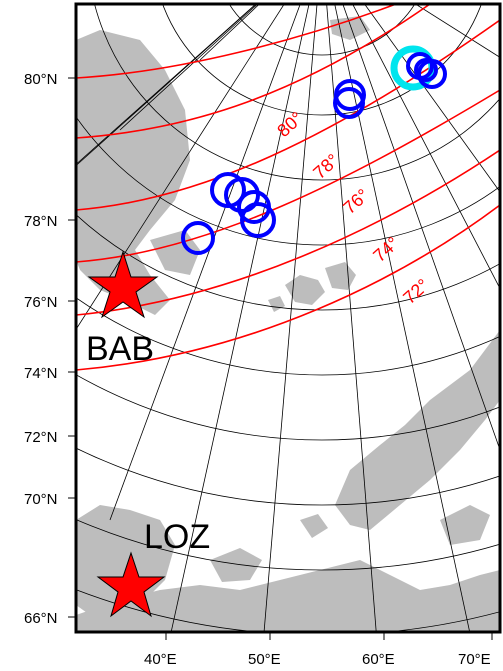 This screenshot has height=671, width=503. What do you see at coordinates (378, 659) in the screenshot?
I see `lon-label: 60°E` at bounding box center [378, 659].